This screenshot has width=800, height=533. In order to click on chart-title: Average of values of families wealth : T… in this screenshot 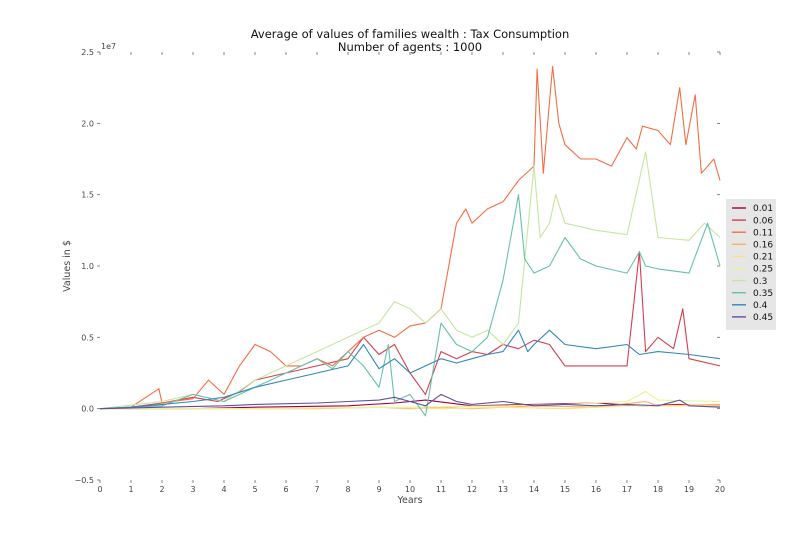, I will do `click(410, 34)`.